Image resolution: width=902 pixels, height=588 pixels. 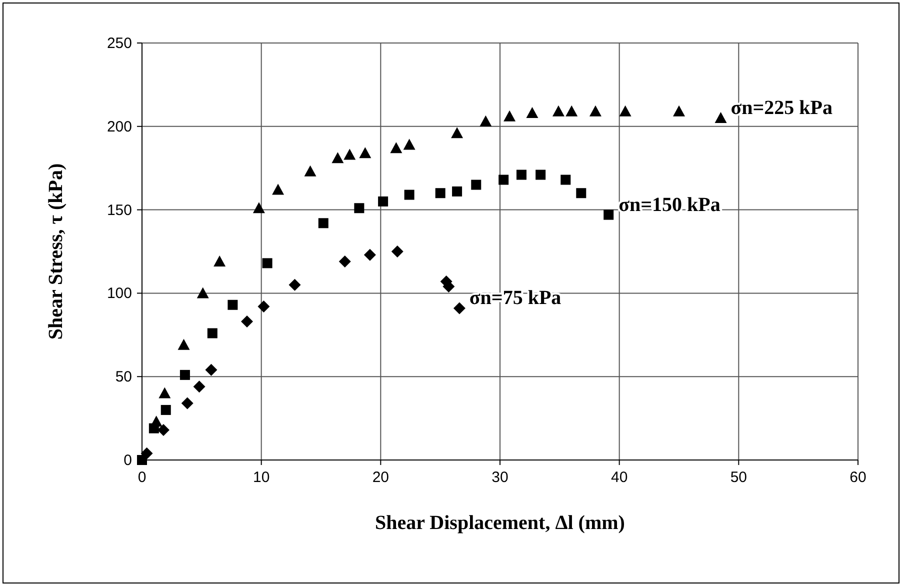 What do you see at coordinates (261, 477) in the screenshot?
I see `x-tick-label: 10` at bounding box center [261, 477].